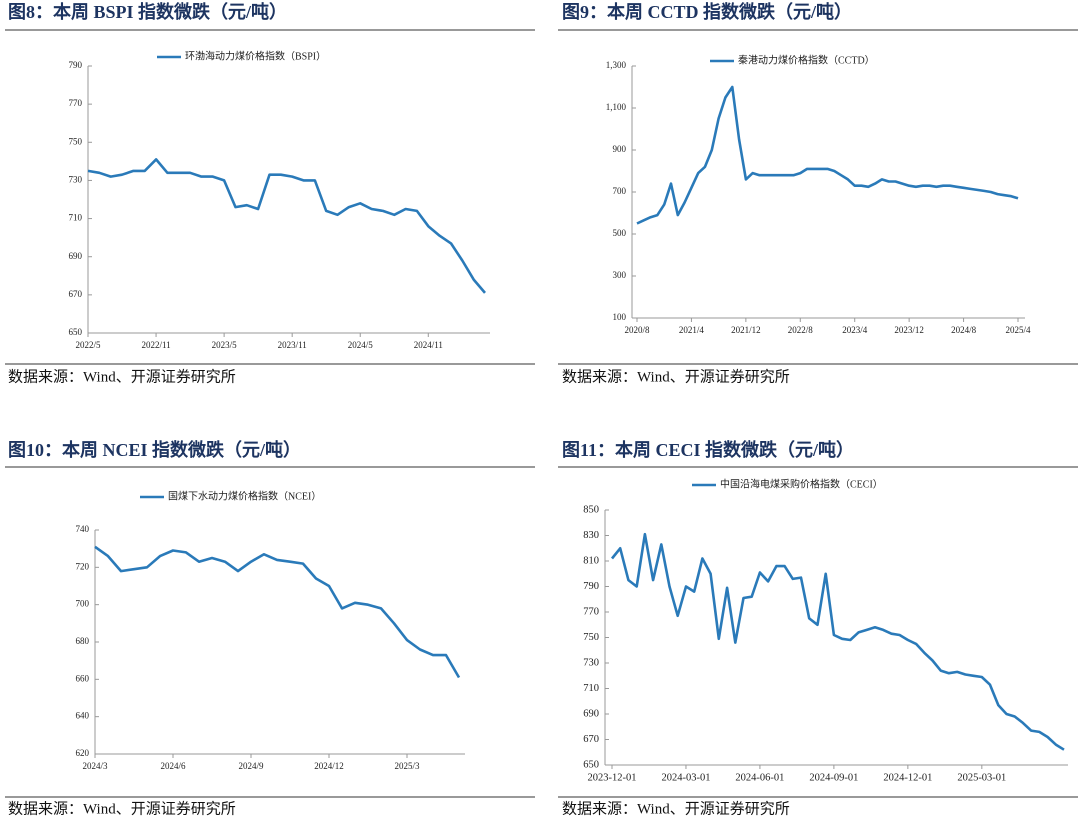  Describe the element at coordinates (251, 766) in the screenshot. I see `x-tick-label: 2024/9` at that location.